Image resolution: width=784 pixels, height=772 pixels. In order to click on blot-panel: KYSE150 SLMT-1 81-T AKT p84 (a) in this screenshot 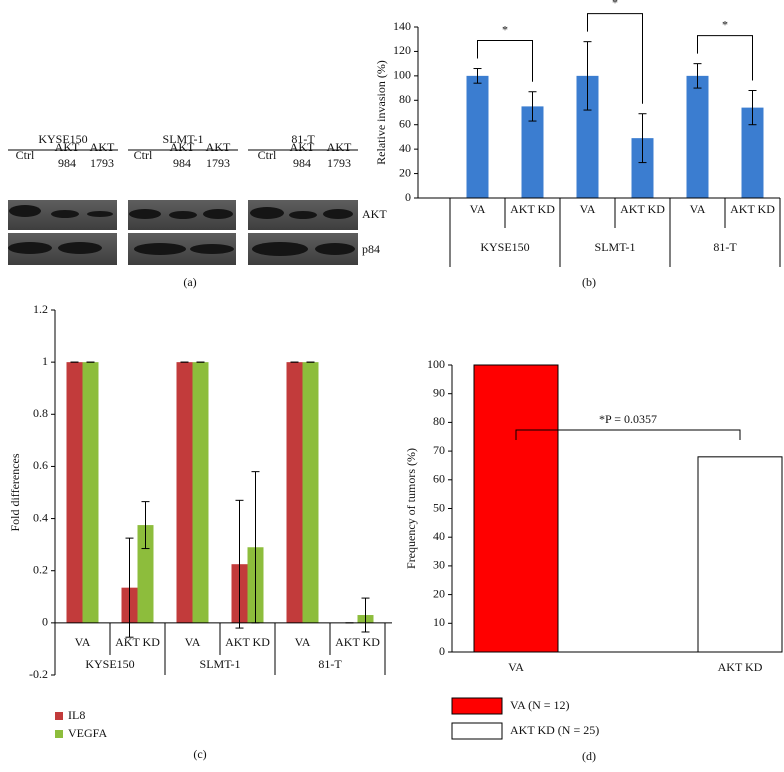, I will do `click(197, 210)`.